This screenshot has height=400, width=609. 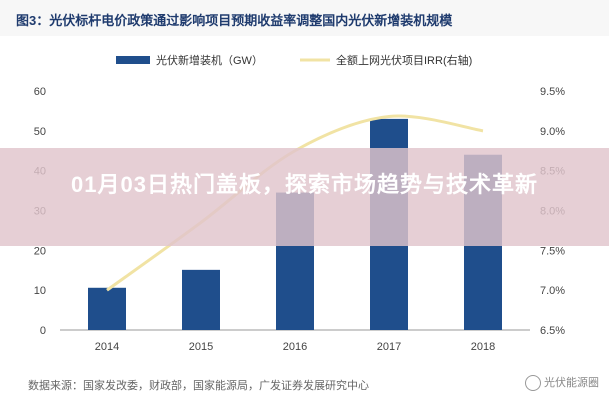 I want to click on chart-legend: 光伏新增装机（GW） 全额上网光伏项目IRR(右轴), so click(x=294, y=60).